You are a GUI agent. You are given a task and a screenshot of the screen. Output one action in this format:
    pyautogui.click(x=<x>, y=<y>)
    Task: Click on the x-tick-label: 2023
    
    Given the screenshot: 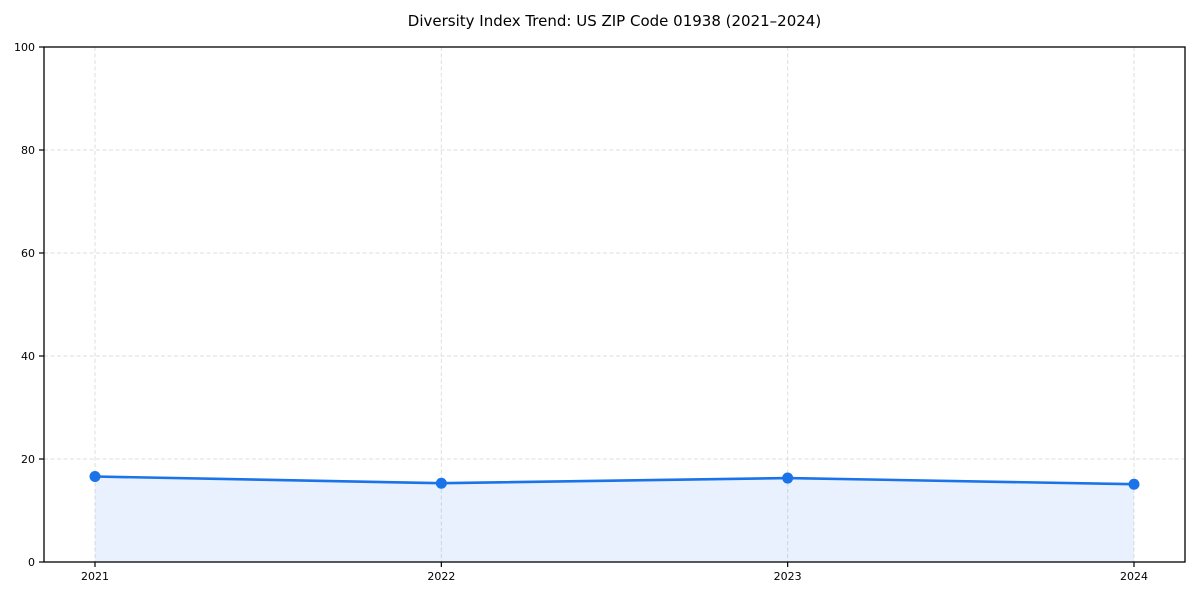 What is the action you would take?
    pyautogui.click(x=788, y=576)
    